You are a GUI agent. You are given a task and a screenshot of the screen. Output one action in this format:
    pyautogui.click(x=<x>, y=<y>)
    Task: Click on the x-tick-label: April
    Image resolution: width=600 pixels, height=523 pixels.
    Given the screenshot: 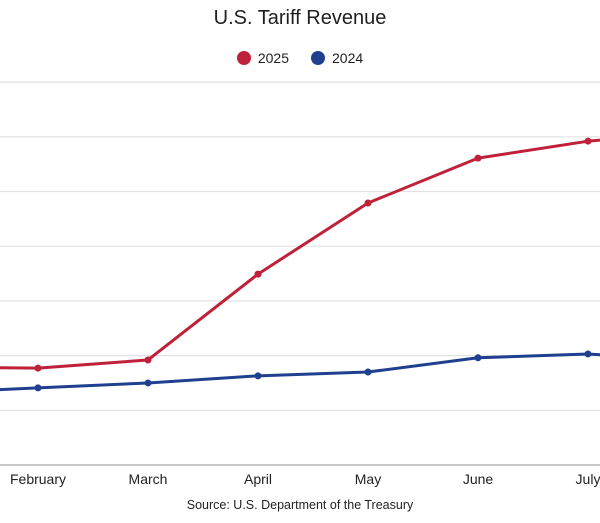 What is the action you would take?
    pyautogui.click(x=258, y=479)
    